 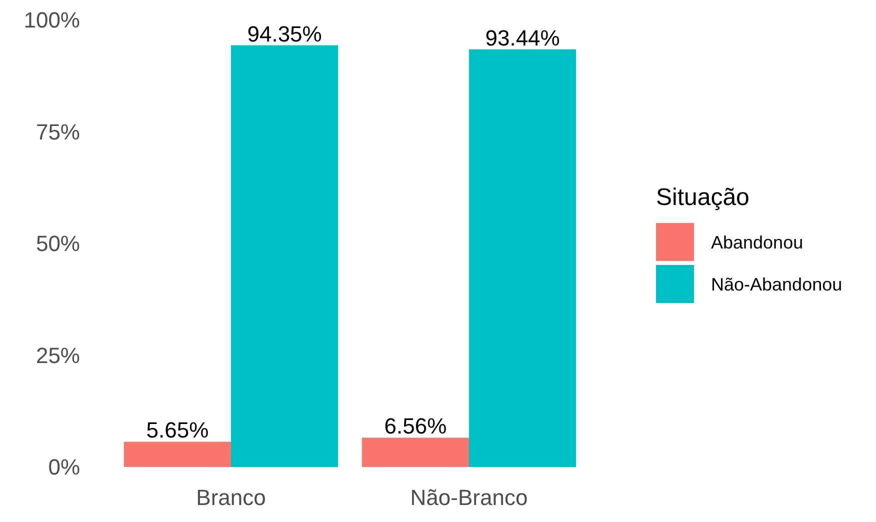 I want to click on y-tick-label: 50%, so click(x=58, y=243).